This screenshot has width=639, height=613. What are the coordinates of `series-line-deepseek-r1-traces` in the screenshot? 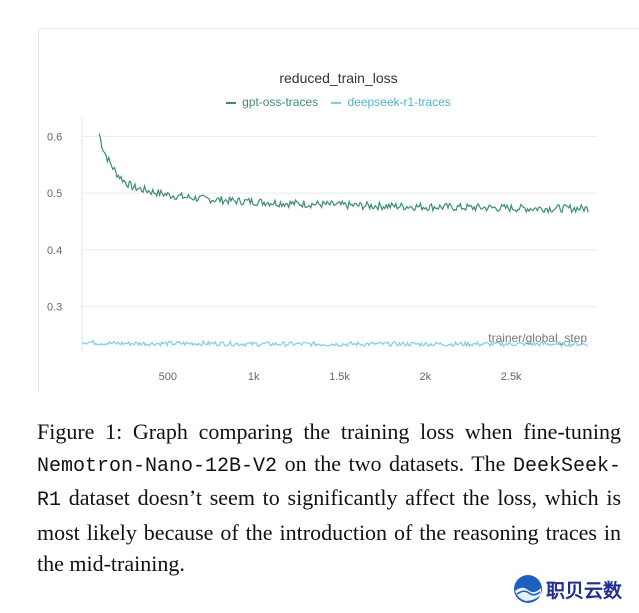 It's located at (334, 343).